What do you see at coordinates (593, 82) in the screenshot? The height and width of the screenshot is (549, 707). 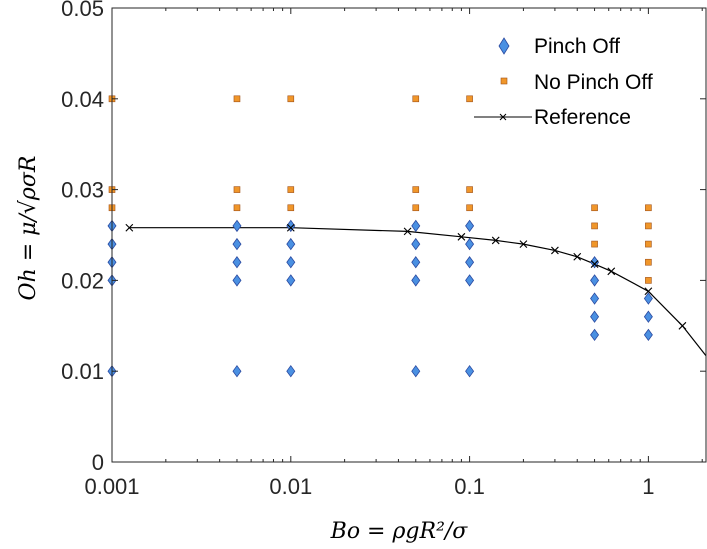 I see `legend-label-no-pinch-off: No Pinch Off` at bounding box center [593, 82].